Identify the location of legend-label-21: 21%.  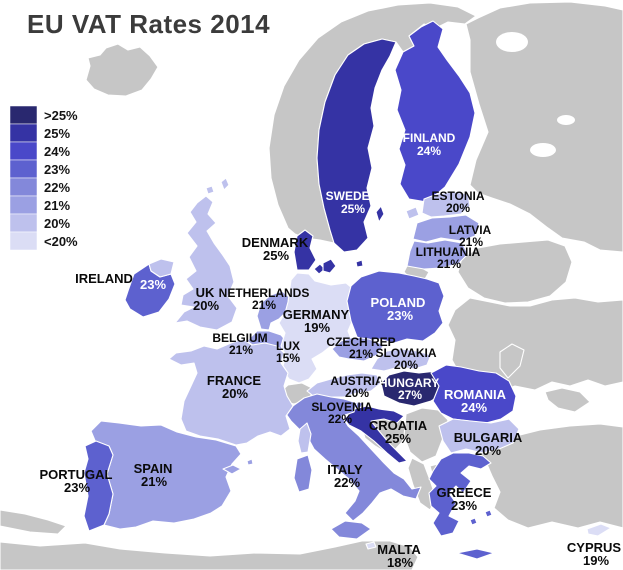
(57, 205).